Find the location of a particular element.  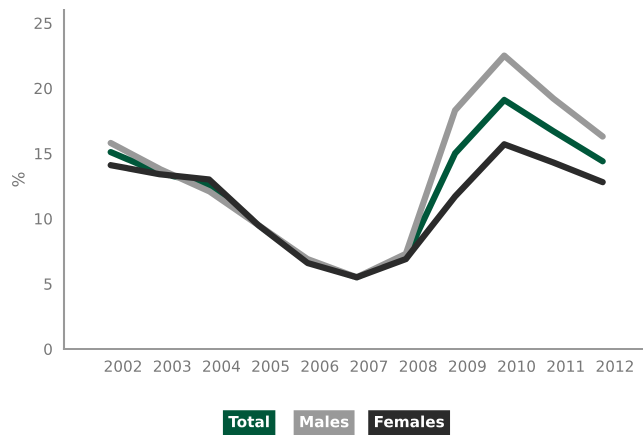

y-tick-label: 15 is located at coordinates (43, 154).